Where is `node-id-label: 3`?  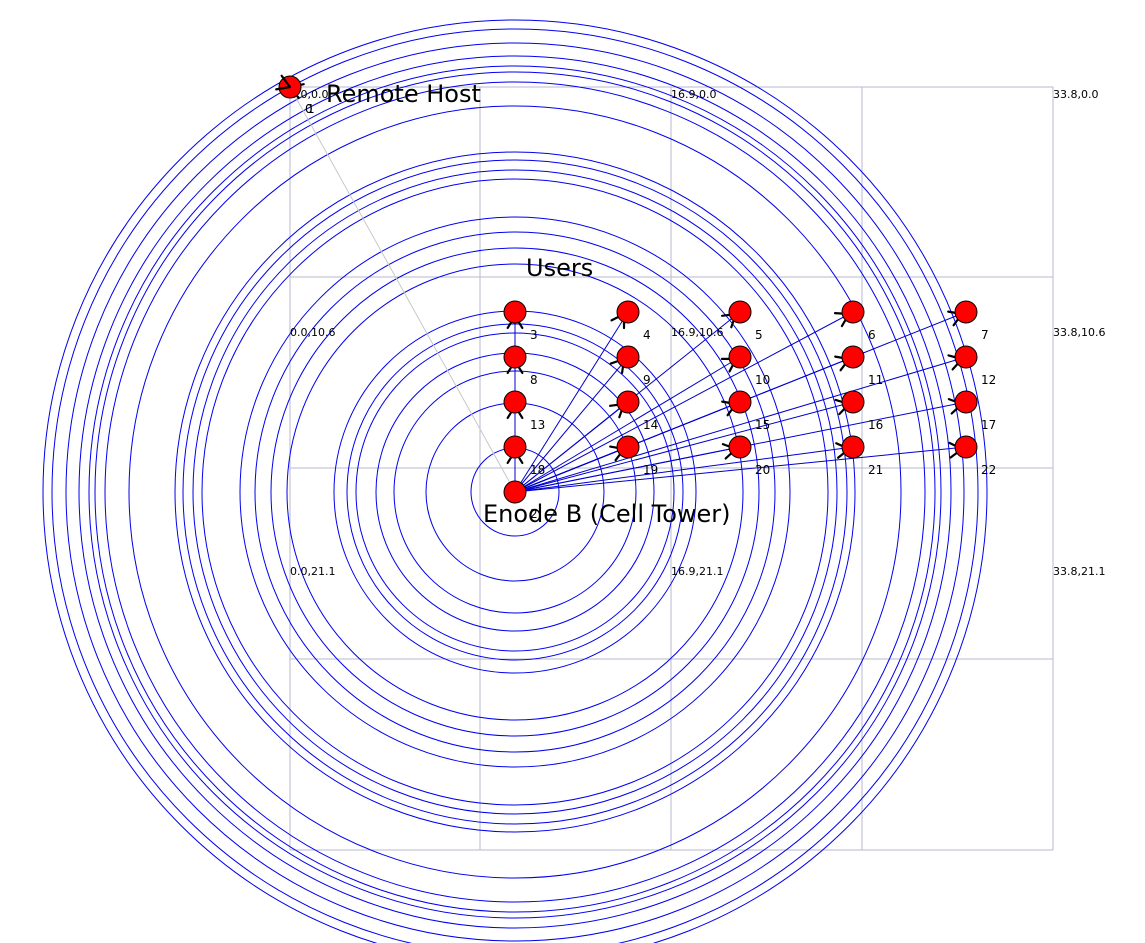 node-id-label: 3 is located at coordinates (534, 335).